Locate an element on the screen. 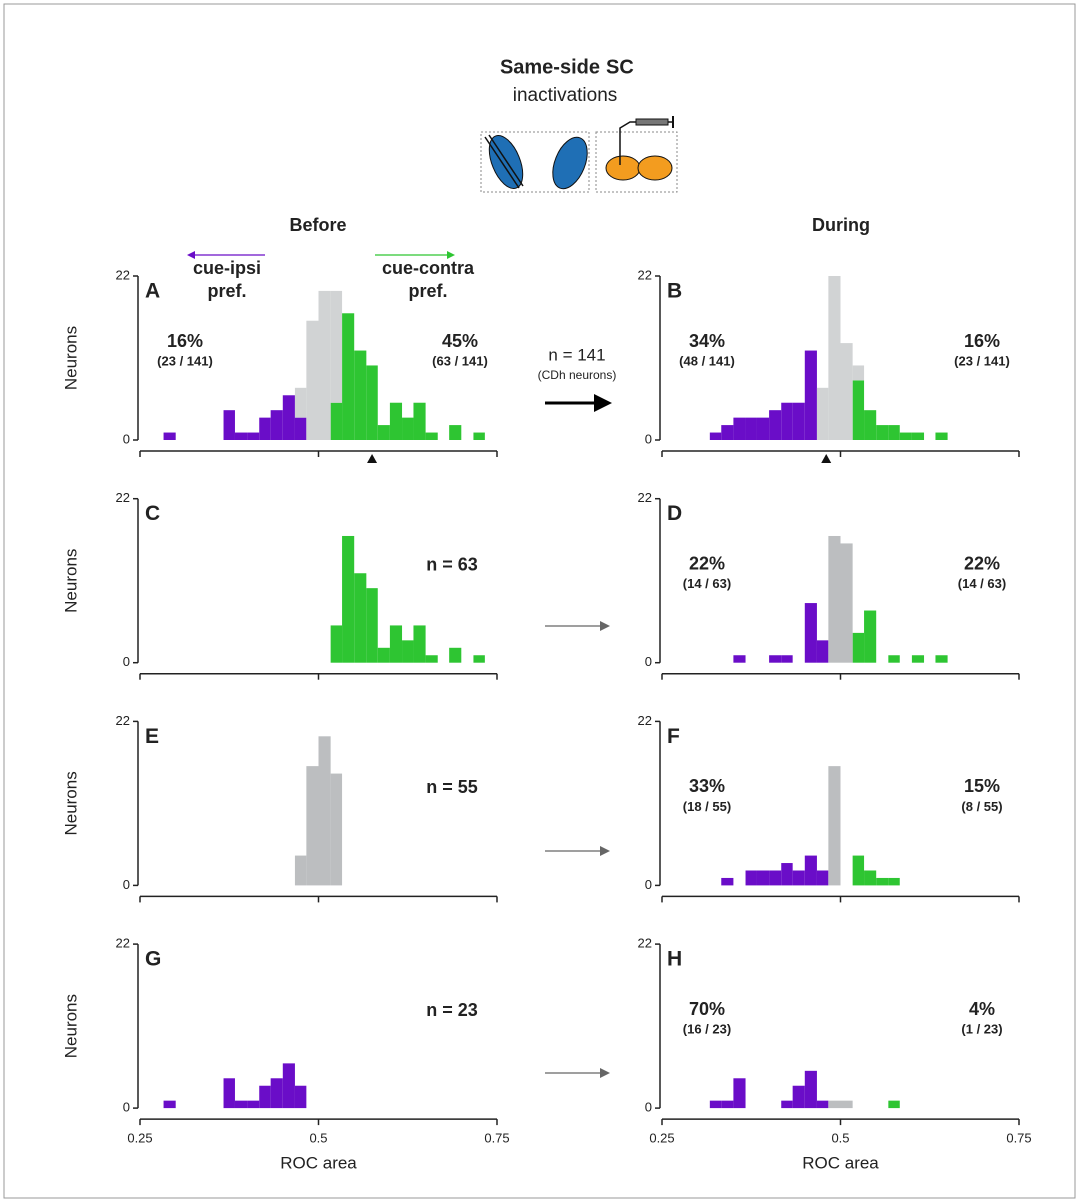 The width and height of the screenshot is (1080, 1203). contra-percent: 15% is located at coordinates (982, 786).